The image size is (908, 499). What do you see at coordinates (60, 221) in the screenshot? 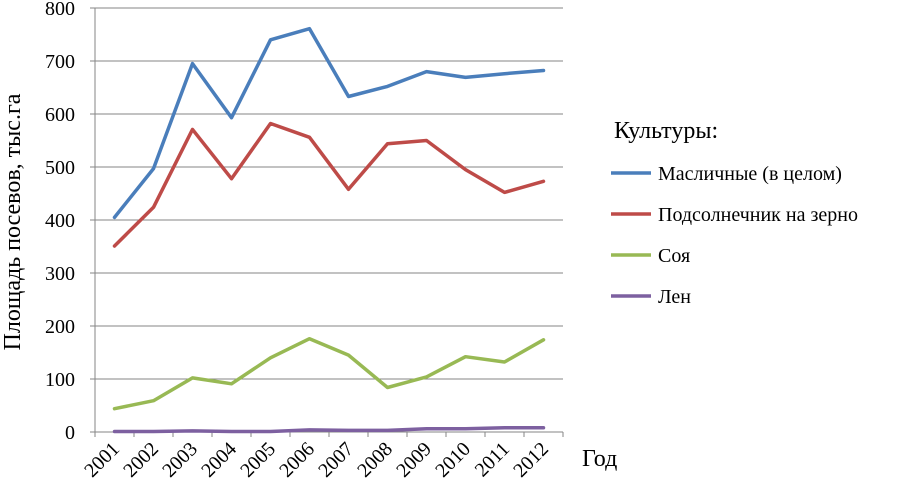
I see `y-tick-label: 400` at bounding box center [60, 221].